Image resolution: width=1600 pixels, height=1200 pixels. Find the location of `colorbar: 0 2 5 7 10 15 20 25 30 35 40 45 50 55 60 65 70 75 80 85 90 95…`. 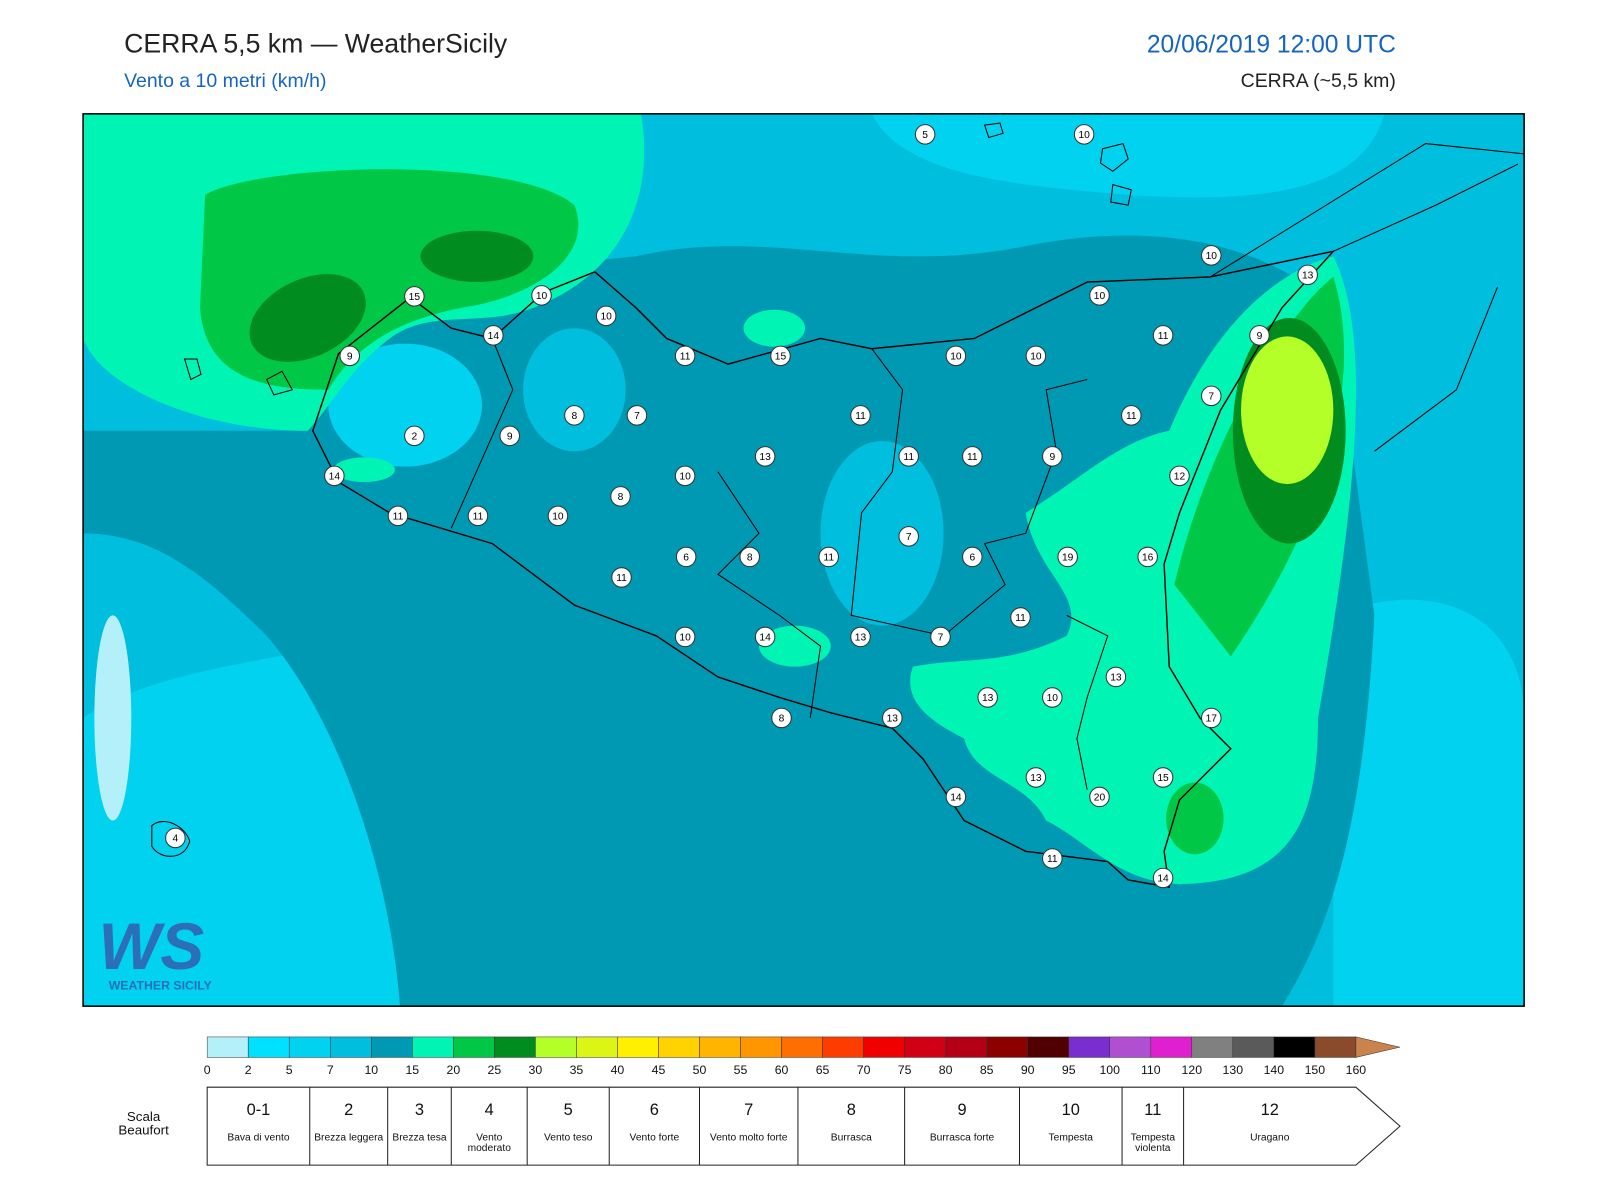

colorbar: 0 2 5 7 10 15 20 25 30 35 40 45 50 55 60 65 70 75 80 85 90 95… is located at coordinates (802, 1056).